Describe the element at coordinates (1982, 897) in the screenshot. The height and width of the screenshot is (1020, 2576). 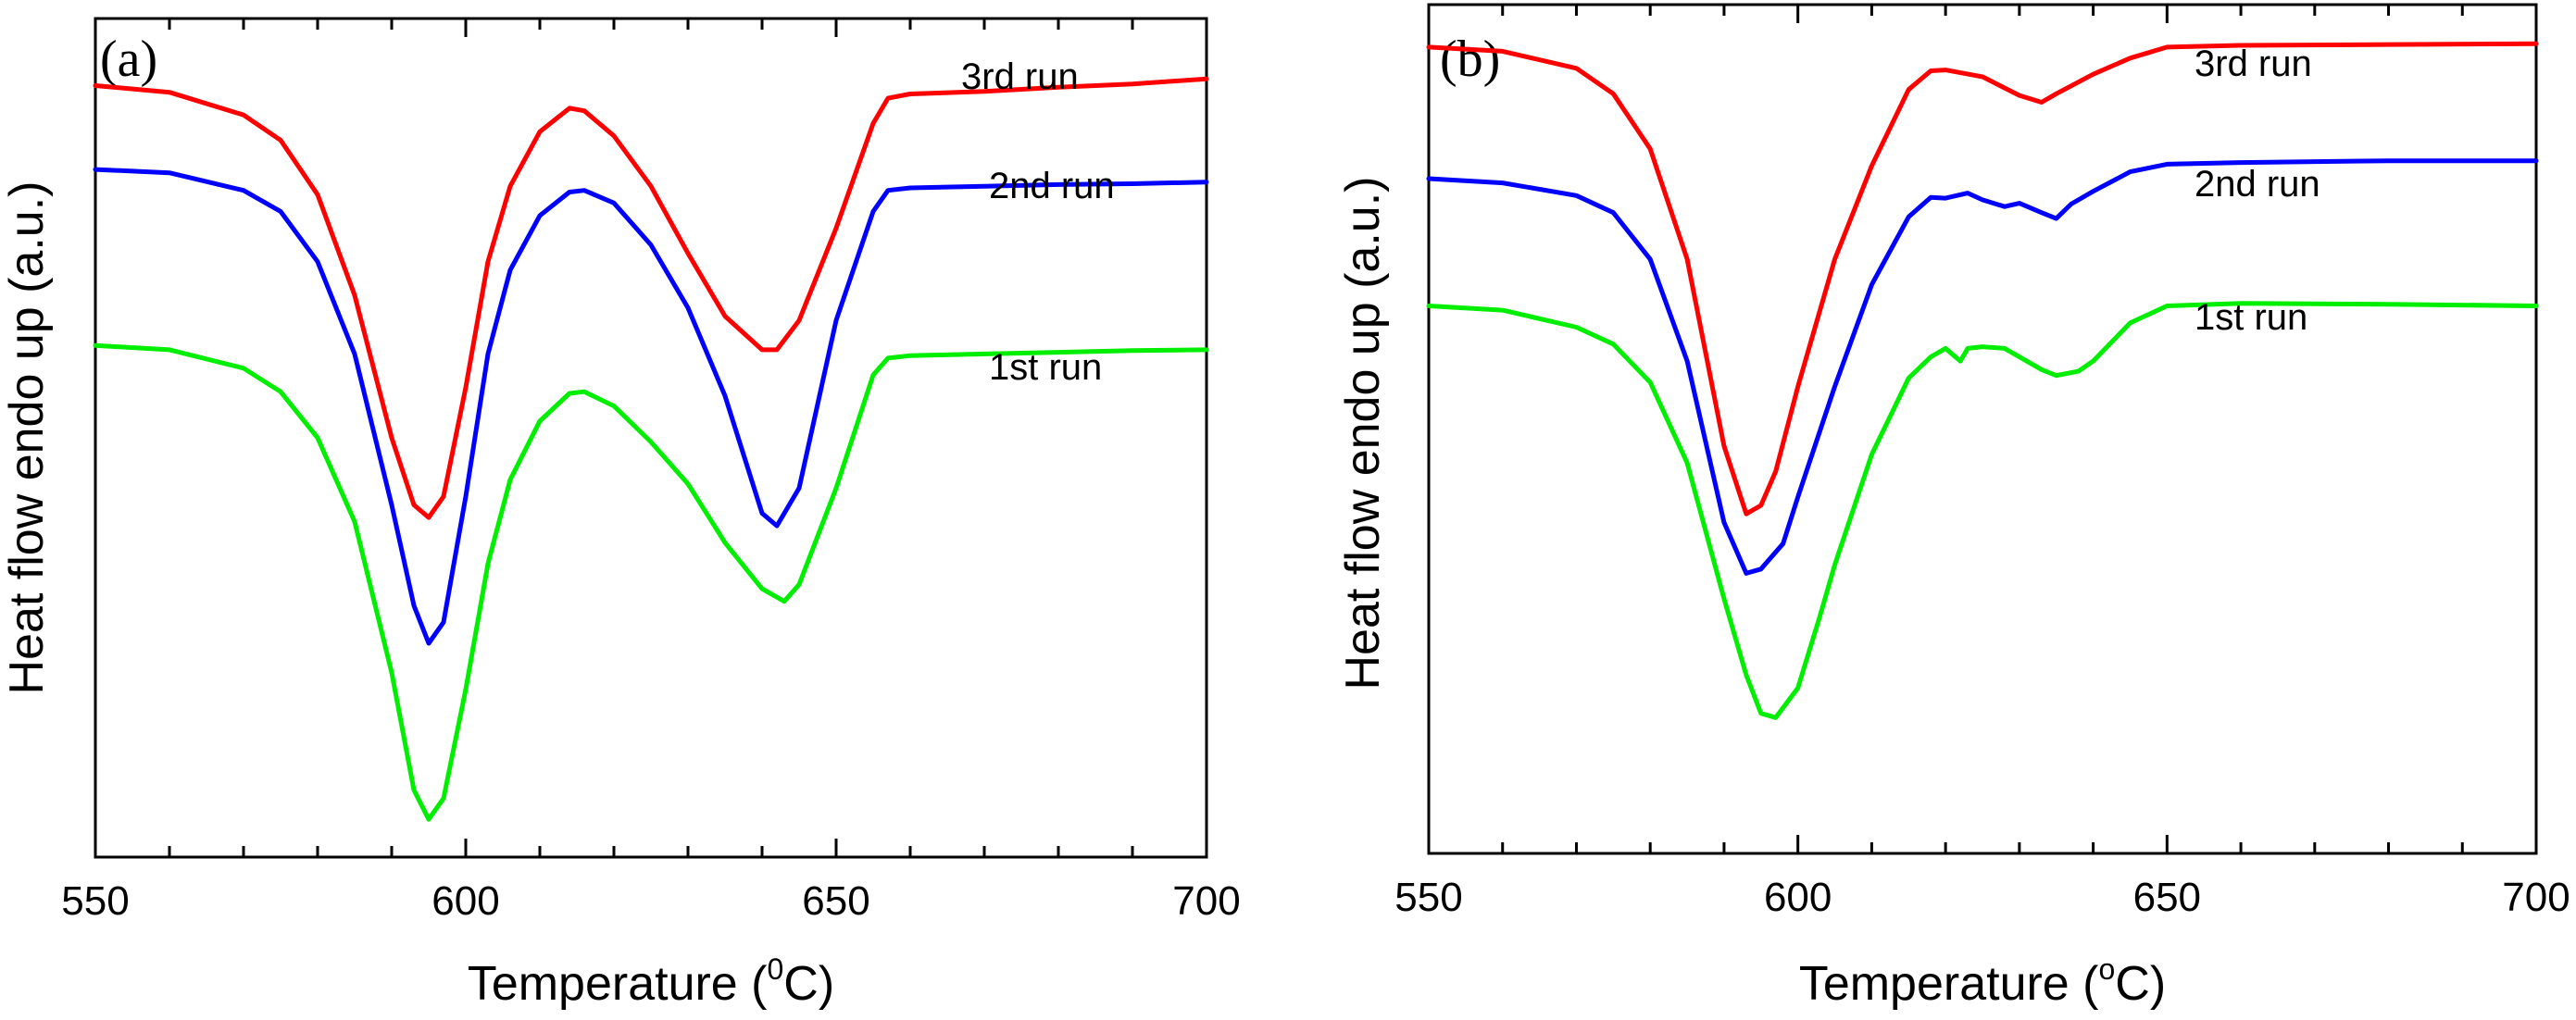
I see `panel-b-x-tick-labels: 550 600 650 700` at that location.